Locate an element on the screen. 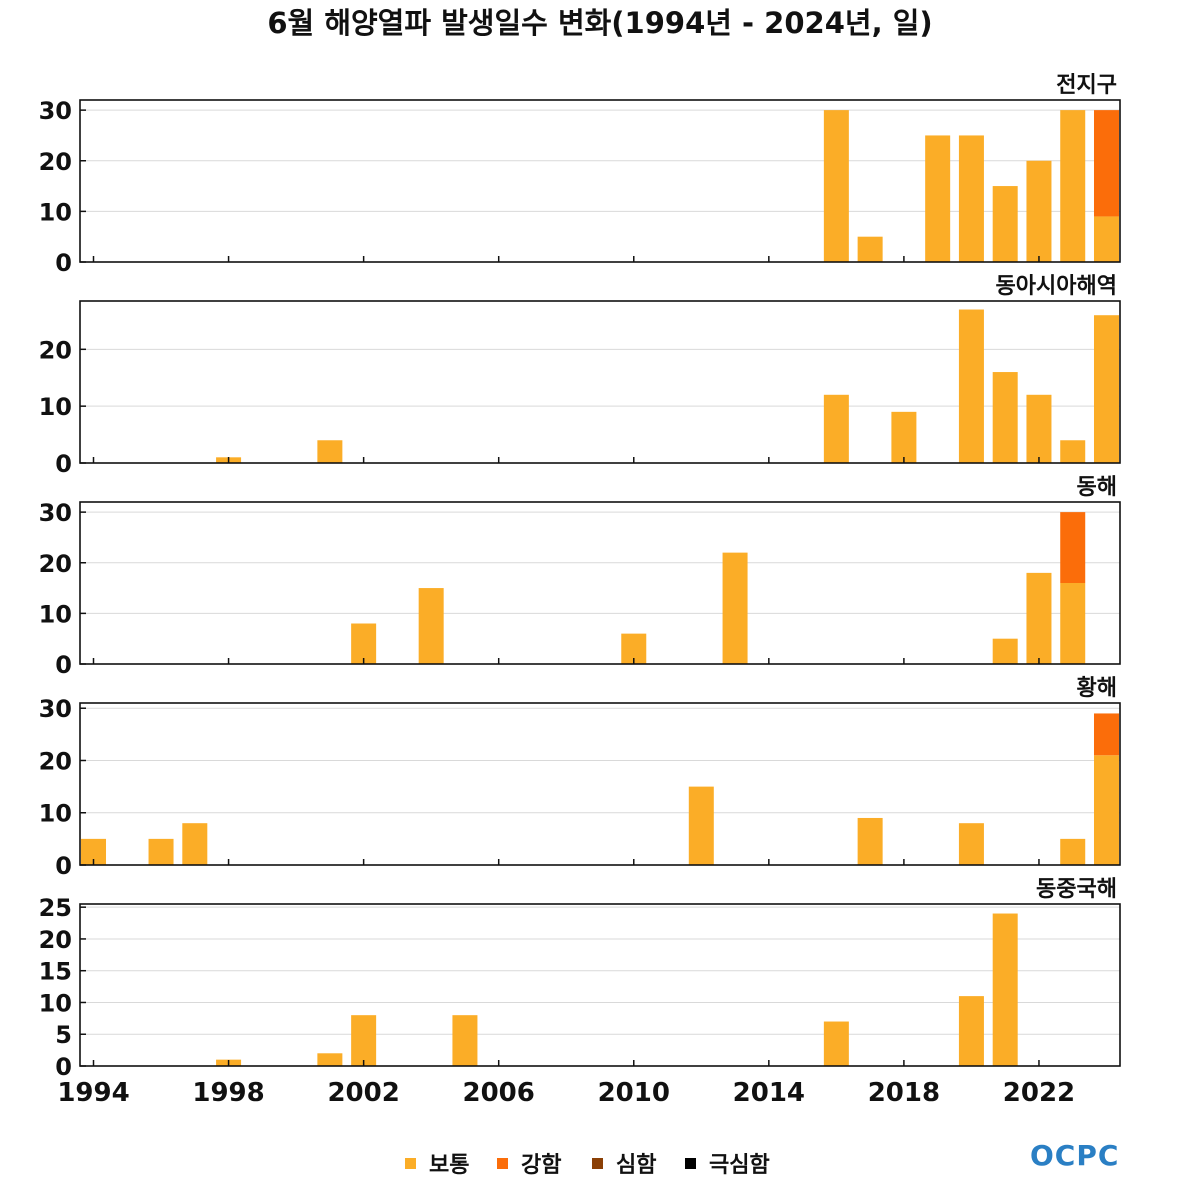 This screenshot has width=1200, height=1200. legend-swatch-보통 is located at coordinates (410, 1163).